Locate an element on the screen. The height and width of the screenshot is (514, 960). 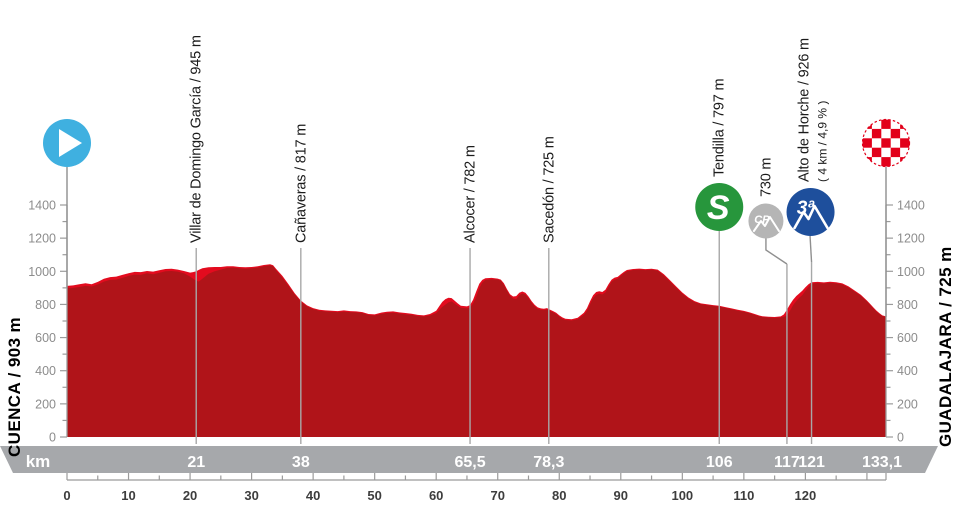
waypoint-label: Villar de Domingo García / 945 m is located at coordinates (197, 139).